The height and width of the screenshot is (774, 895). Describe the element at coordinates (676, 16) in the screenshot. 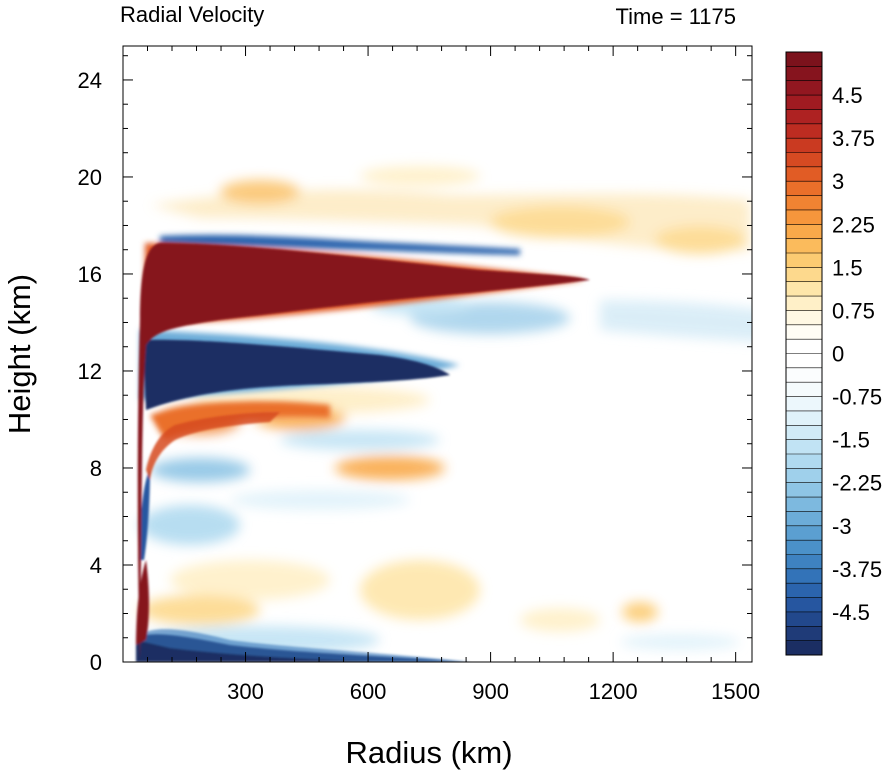

I see `chart-title-right: Time = 1175` at that location.